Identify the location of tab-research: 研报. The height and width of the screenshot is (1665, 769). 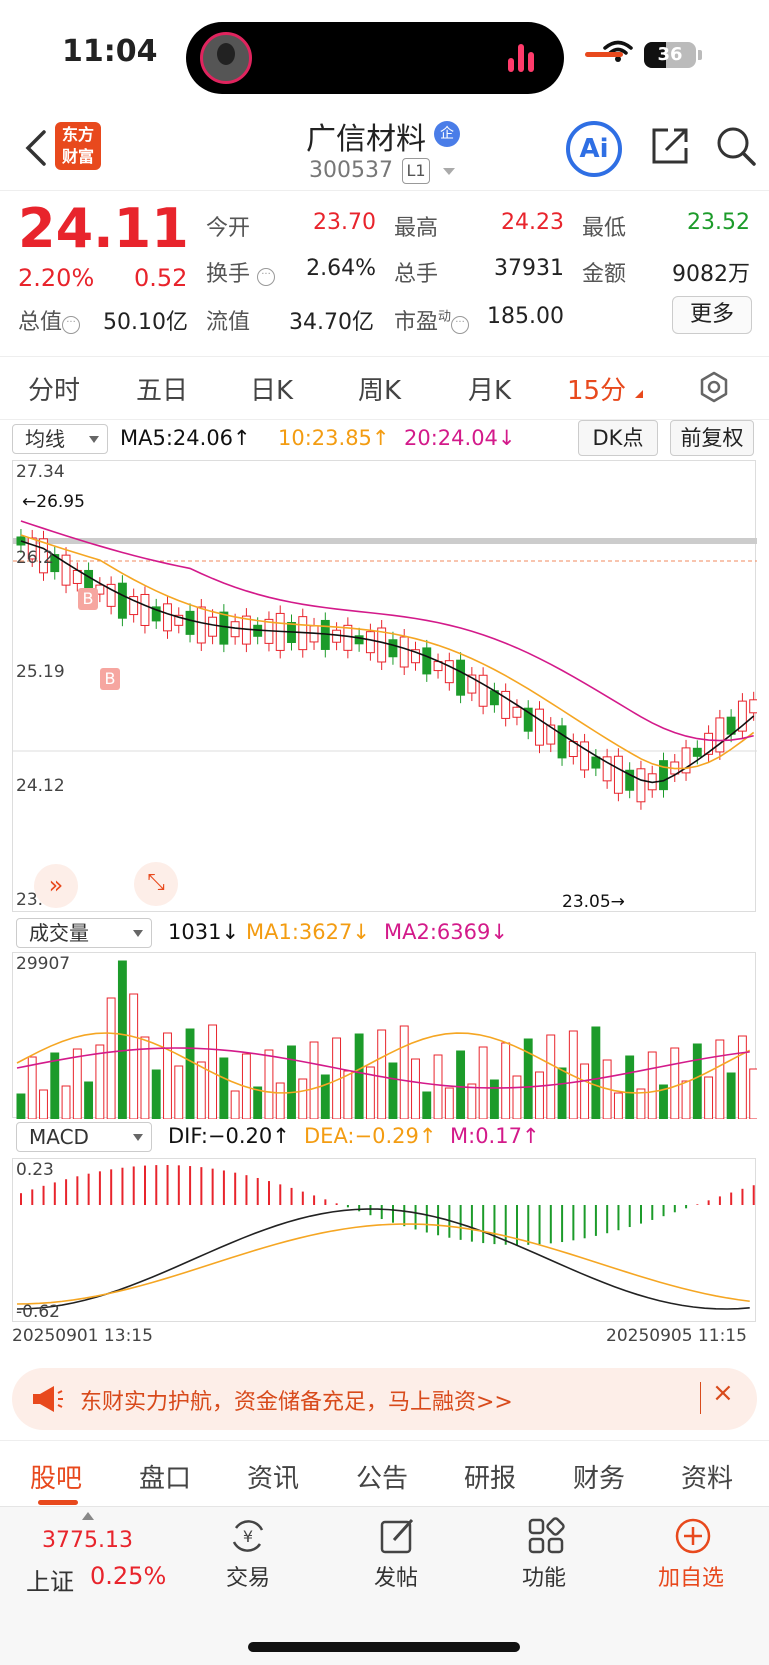
(490, 1479).